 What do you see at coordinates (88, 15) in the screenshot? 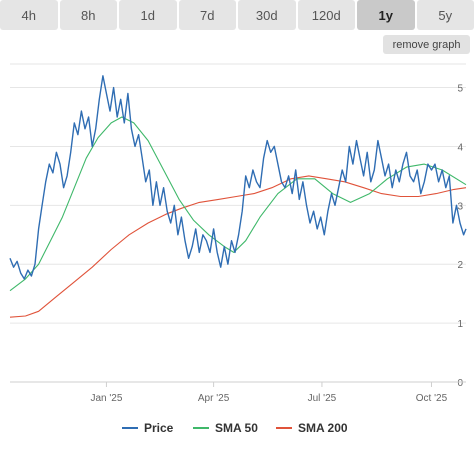
I see `tab-8h: 8h` at bounding box center [88, 15].